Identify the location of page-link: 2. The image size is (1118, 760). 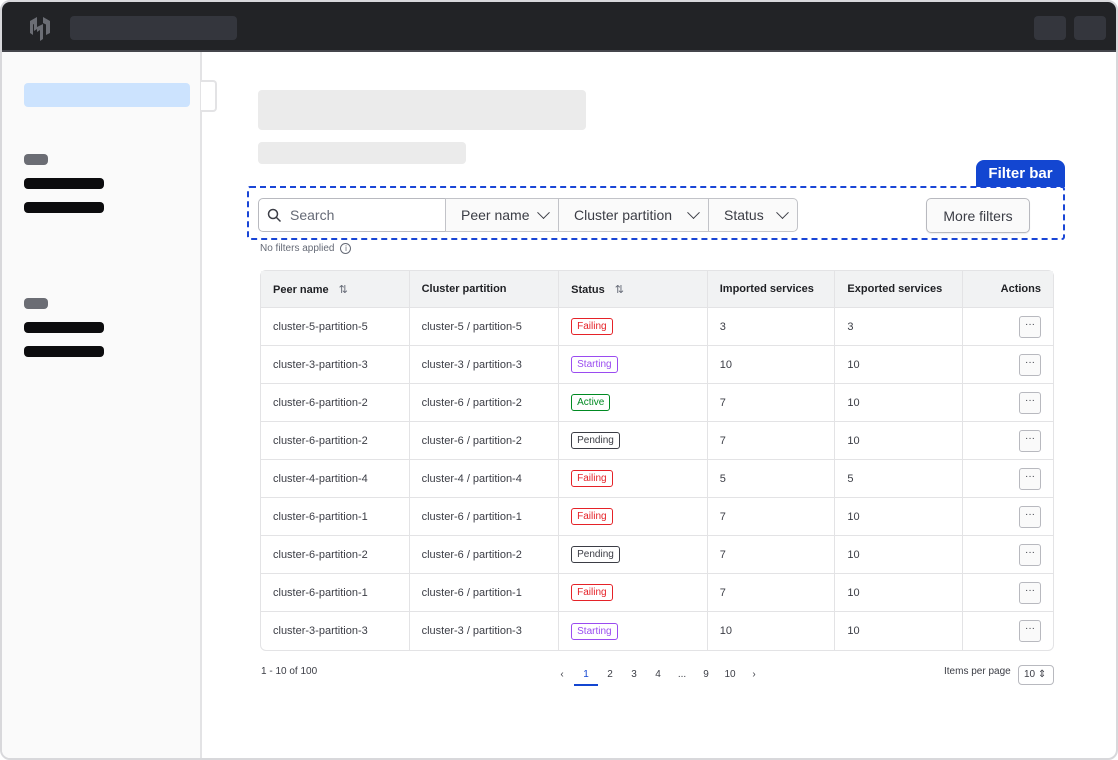
(610, 674).